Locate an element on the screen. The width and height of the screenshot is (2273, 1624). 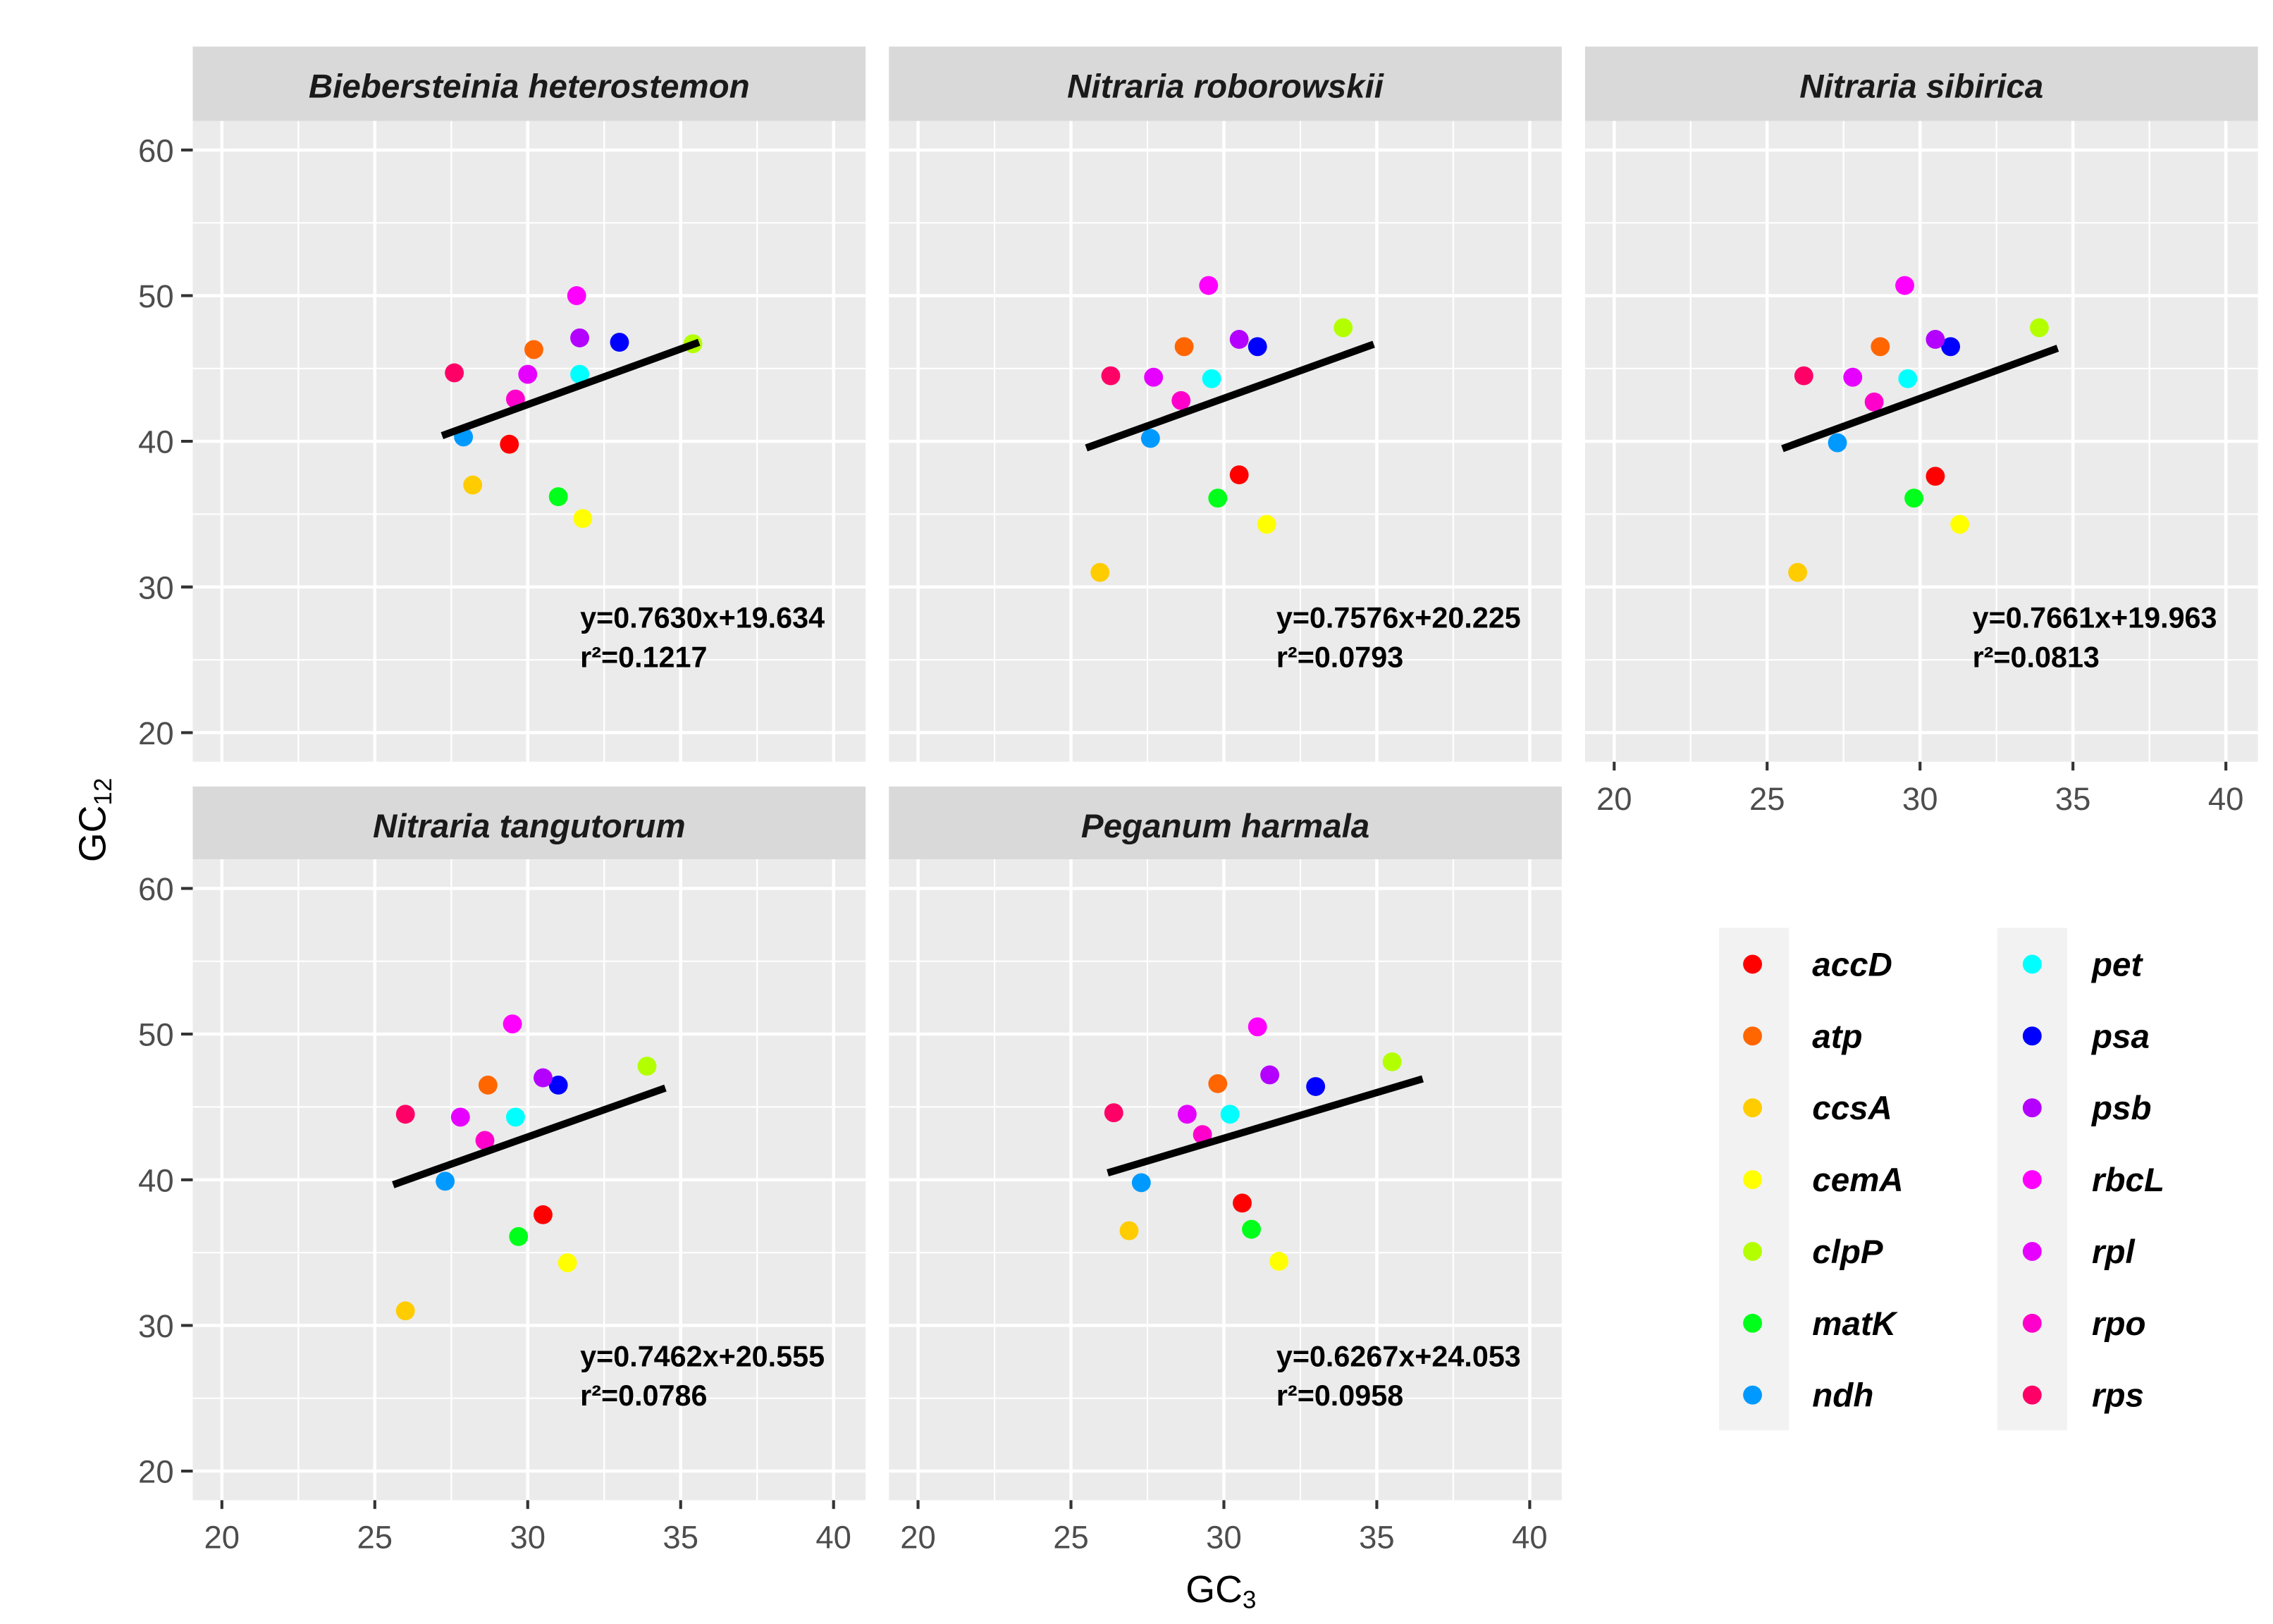
facet-title: Biebersteinia heterostemon is located at coordinates (529, 86).